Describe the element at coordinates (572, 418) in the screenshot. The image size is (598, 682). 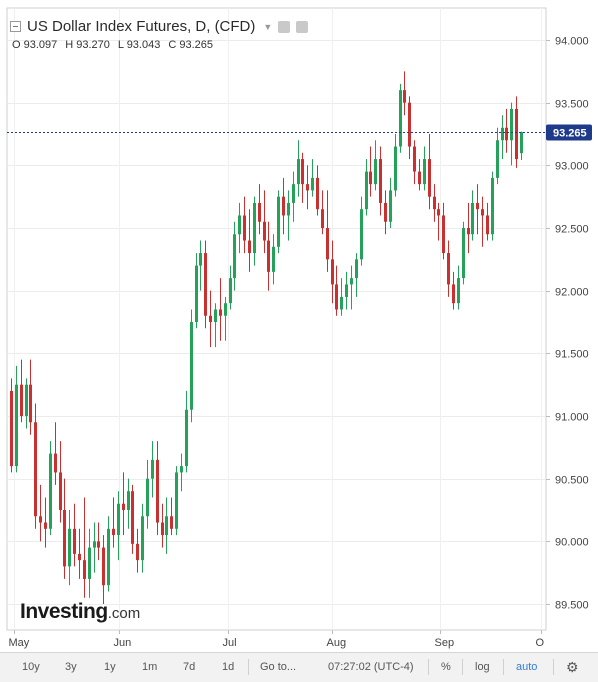
I see `y-tick-label: 91.000` at that location.